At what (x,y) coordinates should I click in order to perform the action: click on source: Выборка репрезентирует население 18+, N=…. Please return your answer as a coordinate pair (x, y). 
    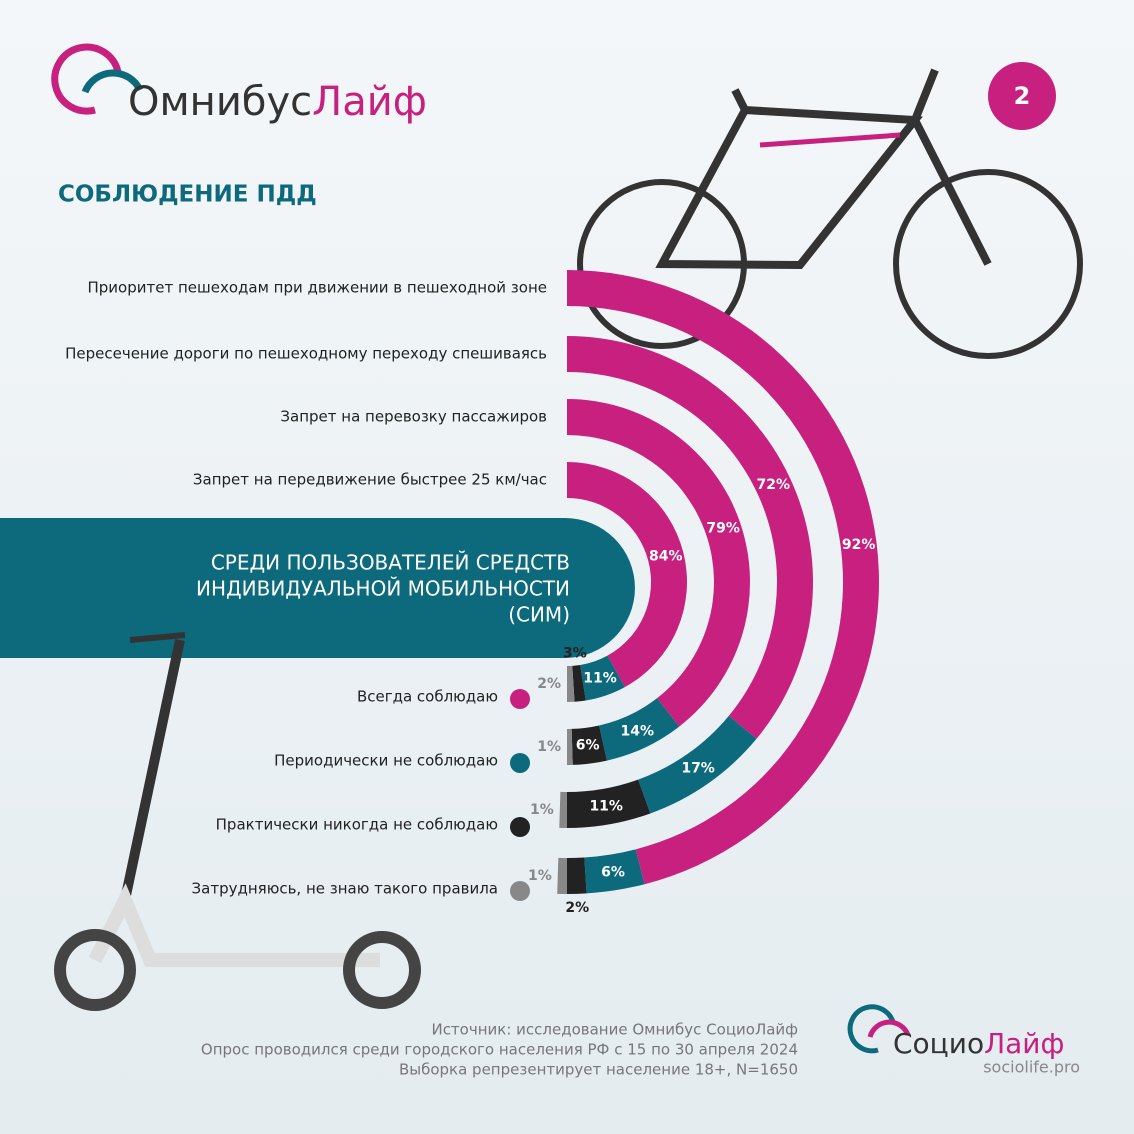
    Looking at the image, I should click on (598, 1070).